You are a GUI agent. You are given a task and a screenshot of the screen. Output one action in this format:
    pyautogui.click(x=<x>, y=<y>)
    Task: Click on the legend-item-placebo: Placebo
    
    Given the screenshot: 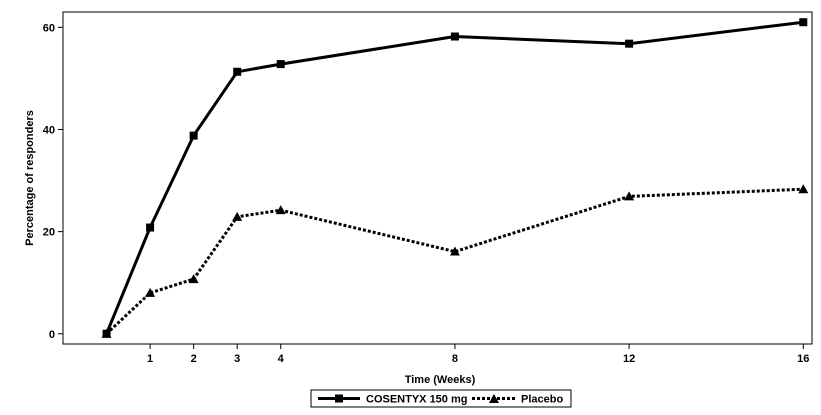 What is the action you would take?
    pyautogui.click(x=517, y=400)
    